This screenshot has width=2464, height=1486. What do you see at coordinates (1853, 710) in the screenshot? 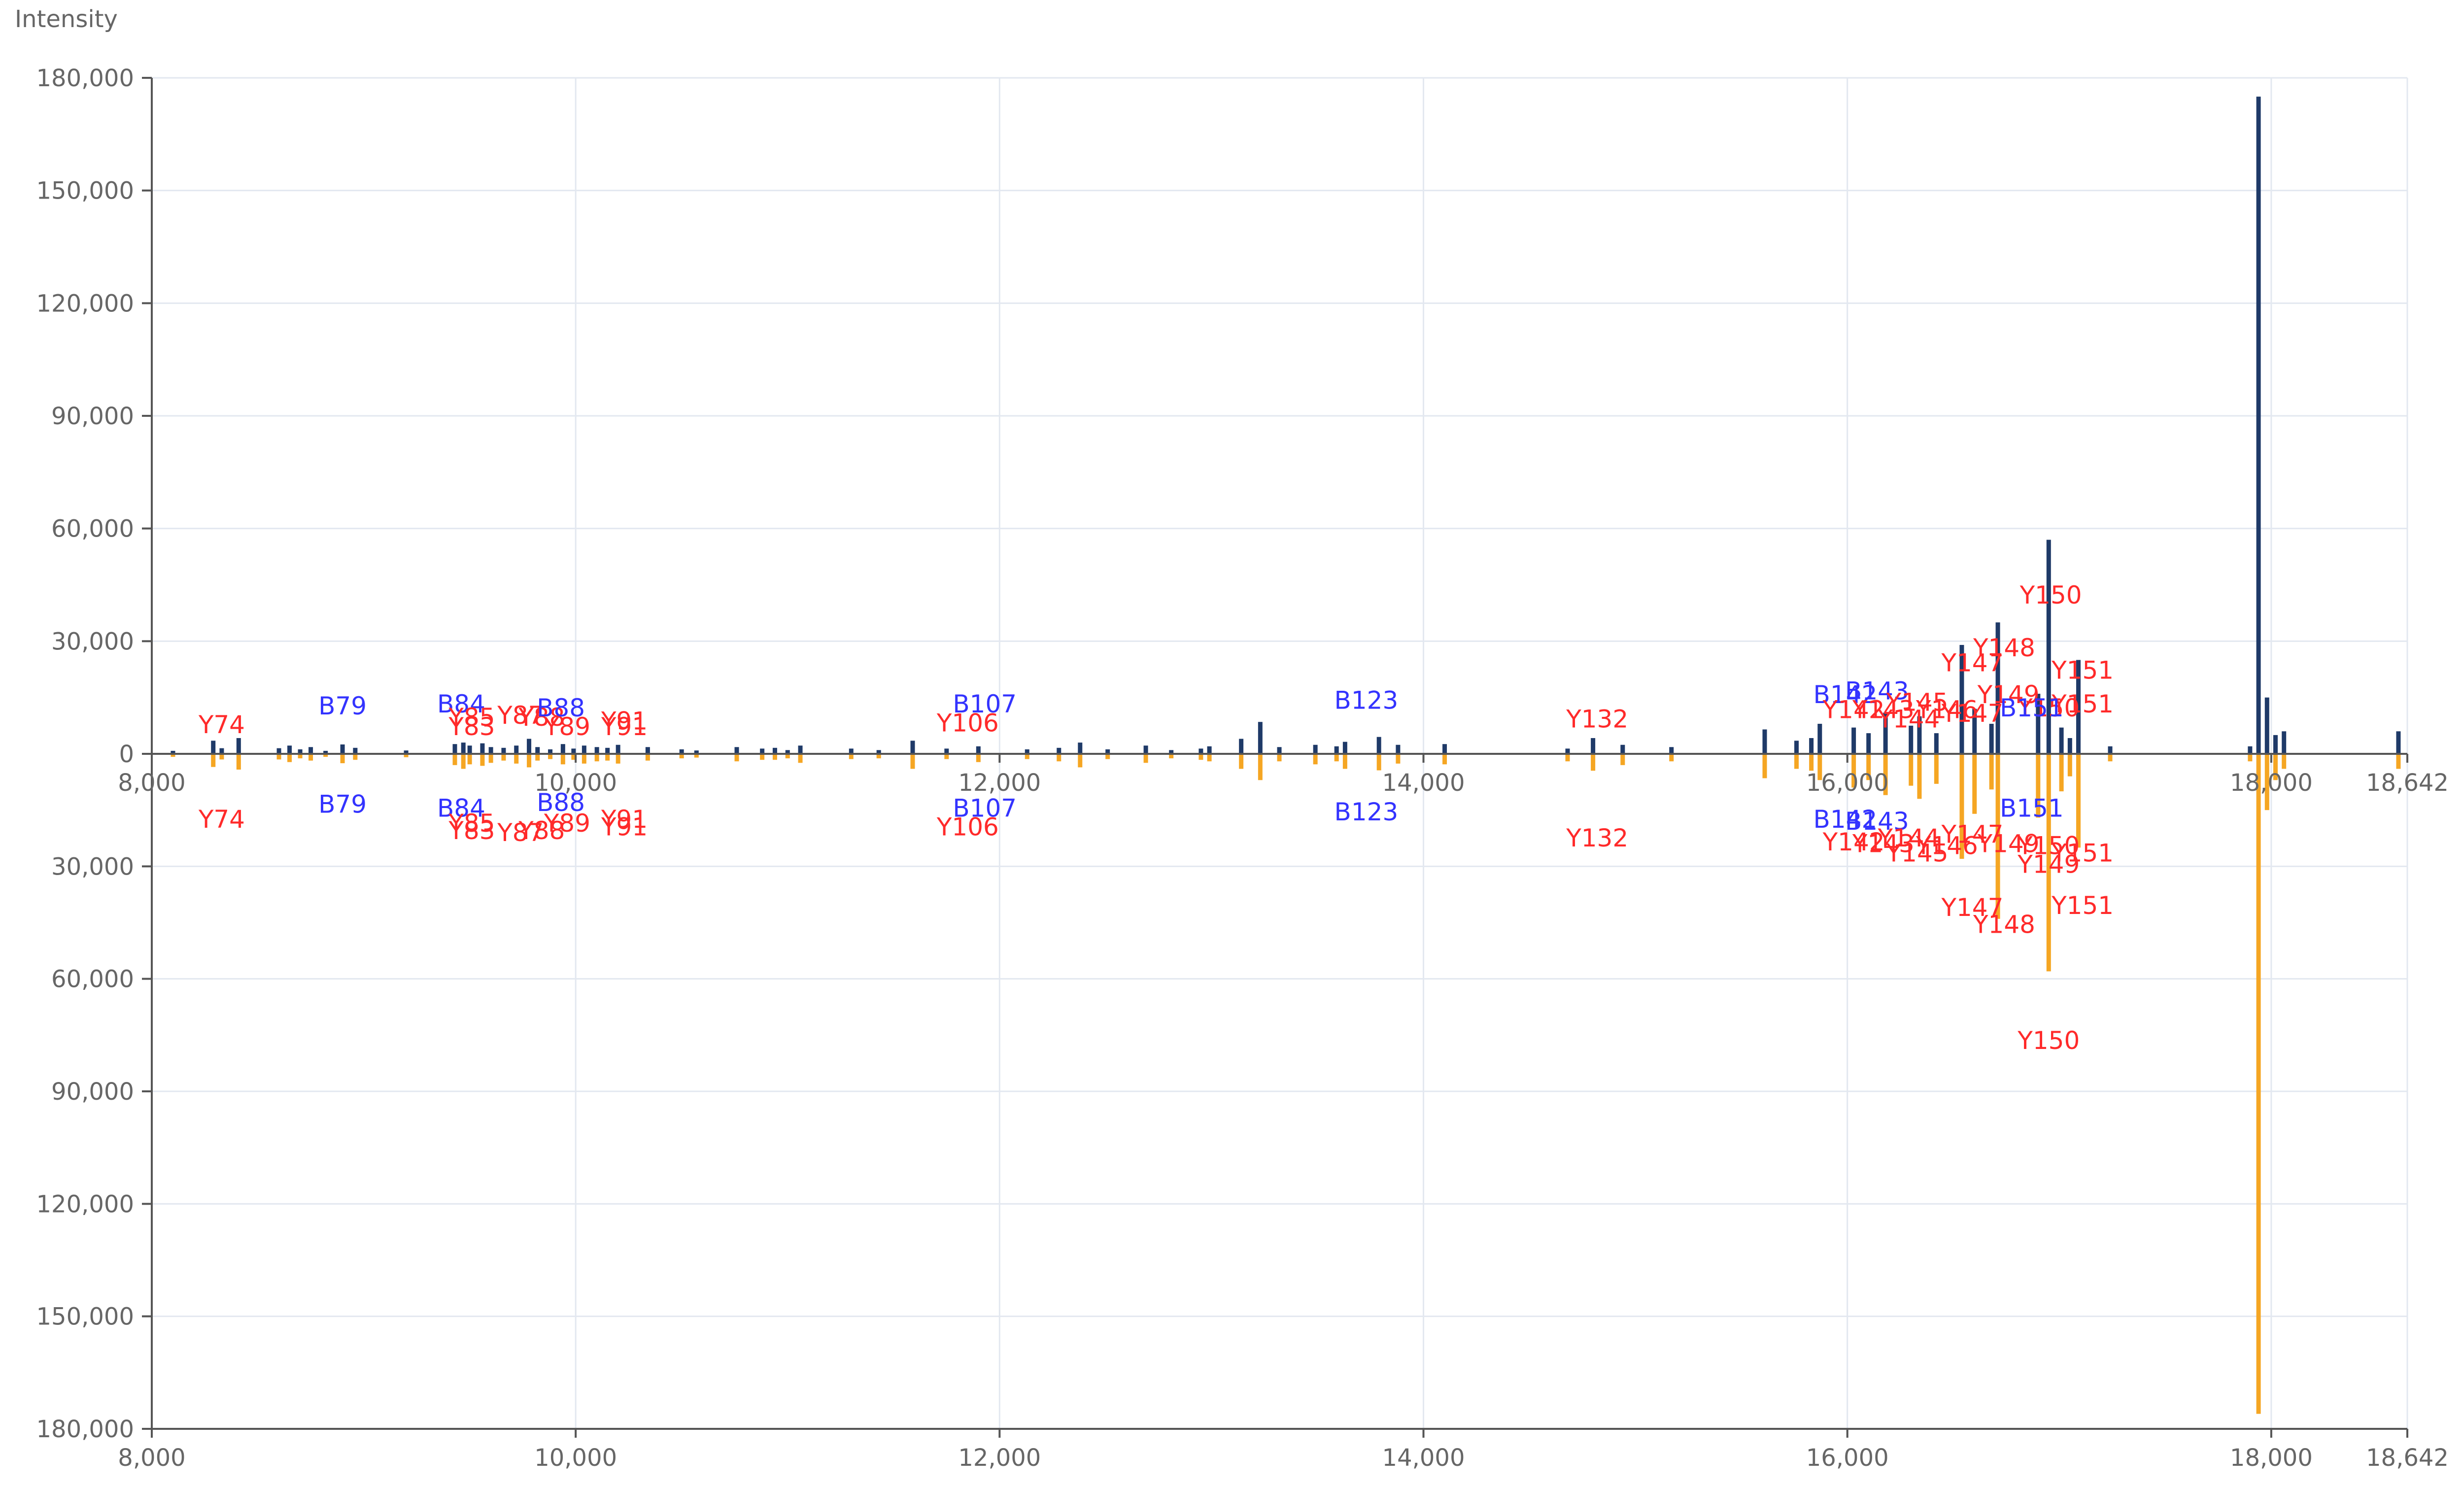
I see `ion-label: Y142` at bounding box center [1853, 710].